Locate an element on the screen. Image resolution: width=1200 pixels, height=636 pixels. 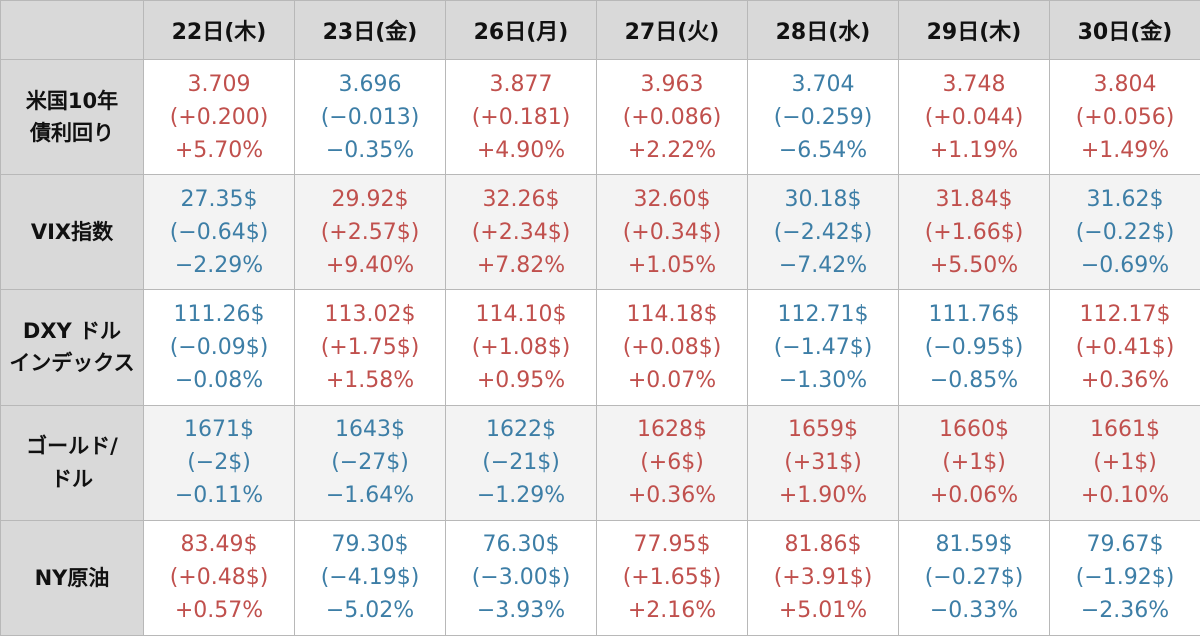
cell-value: 29.92$ is located at coordinates (370, 199).